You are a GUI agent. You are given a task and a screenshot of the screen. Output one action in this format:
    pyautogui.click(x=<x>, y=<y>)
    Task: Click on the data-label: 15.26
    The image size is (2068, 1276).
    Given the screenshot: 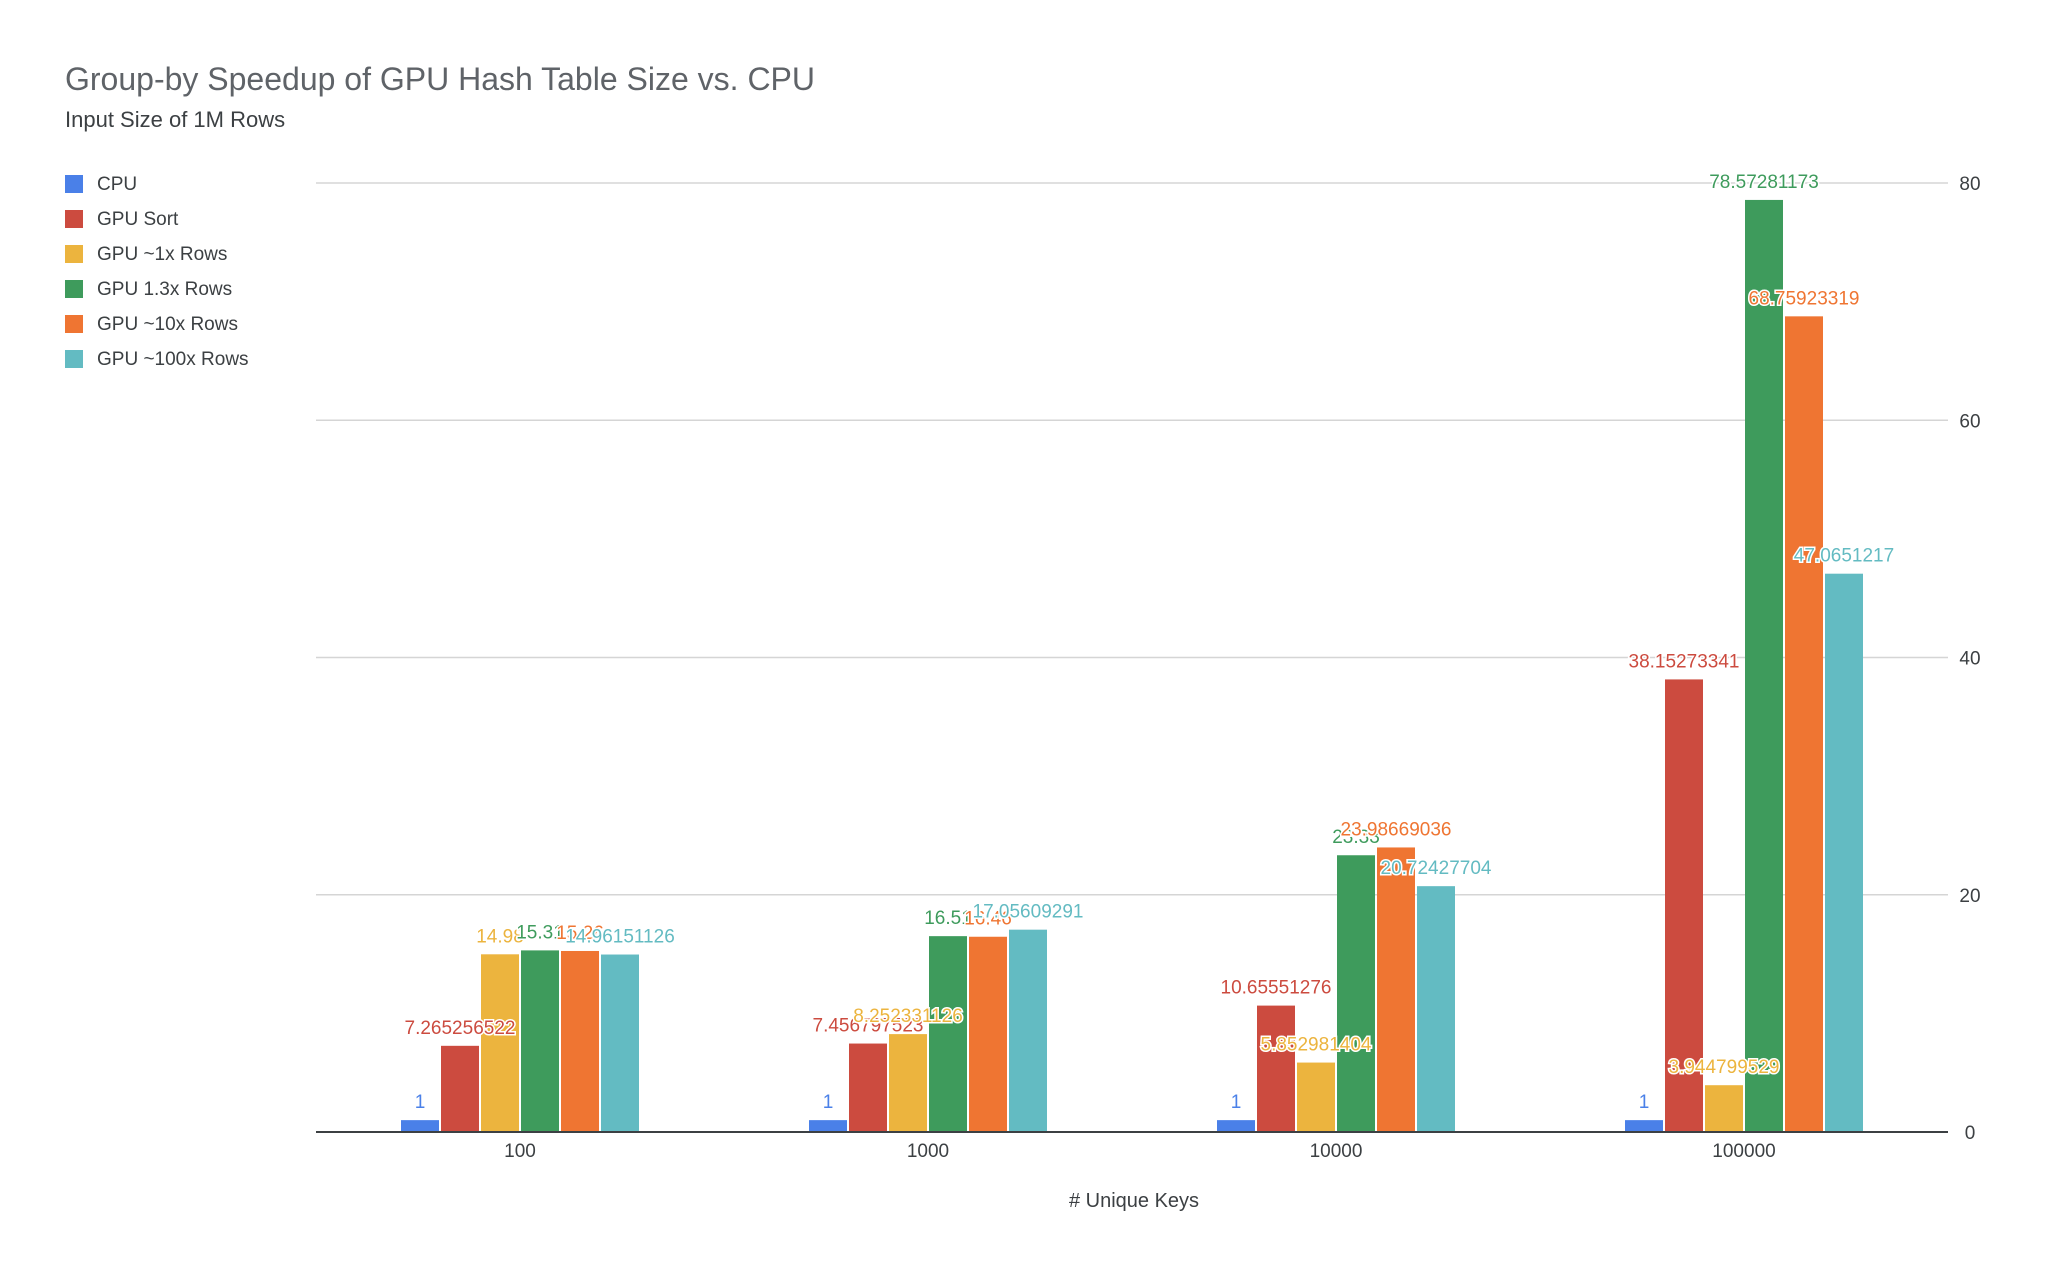 What is the action you would take?
    pyautogui.click(x=580, y=933)
    